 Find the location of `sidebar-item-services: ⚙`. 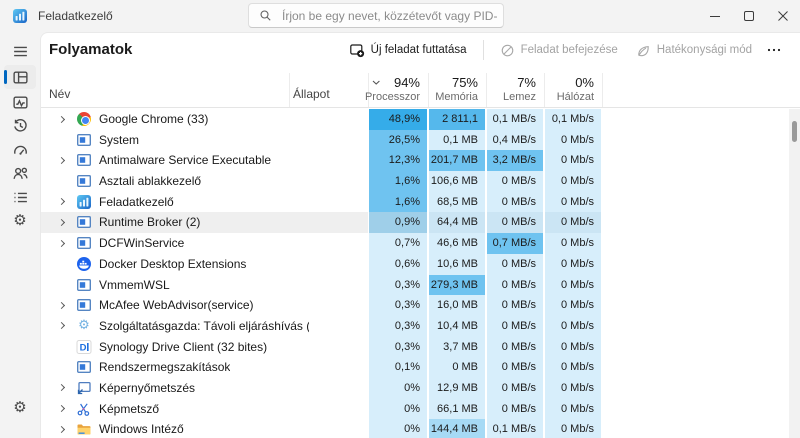

sidebar-item-services: ⚙ is located at coordinates (20, 220).